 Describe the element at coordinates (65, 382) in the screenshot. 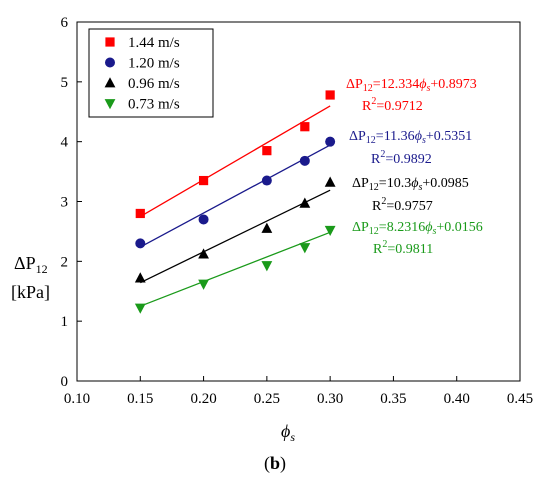

I see `y-tick-label: 0` at that location.